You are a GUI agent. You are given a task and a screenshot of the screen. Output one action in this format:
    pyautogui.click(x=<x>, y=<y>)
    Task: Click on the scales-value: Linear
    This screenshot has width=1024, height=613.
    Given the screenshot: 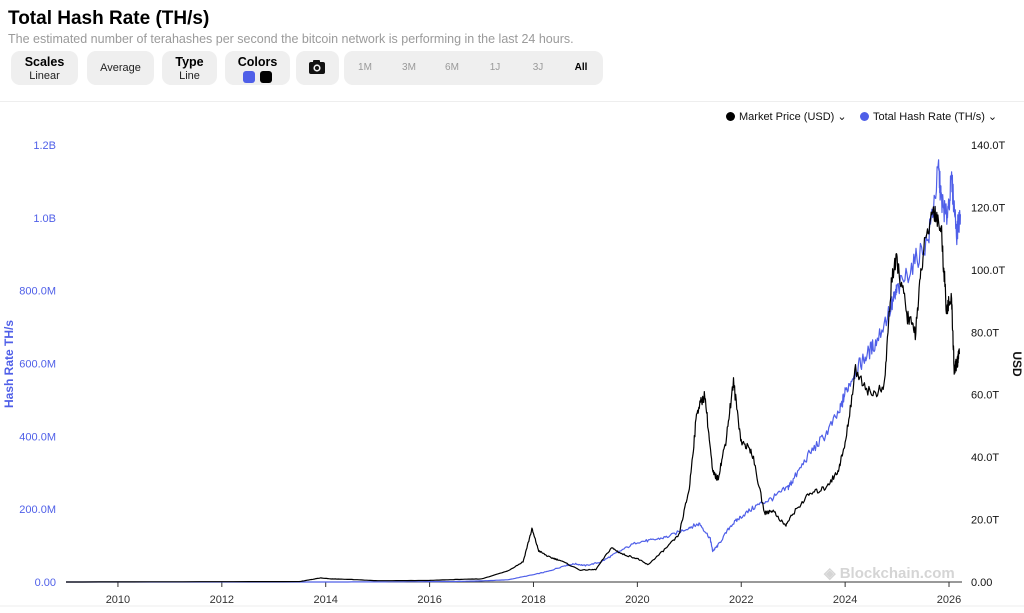 What is the action you would take?
    pyautogui.click(x=44, y=76)
    